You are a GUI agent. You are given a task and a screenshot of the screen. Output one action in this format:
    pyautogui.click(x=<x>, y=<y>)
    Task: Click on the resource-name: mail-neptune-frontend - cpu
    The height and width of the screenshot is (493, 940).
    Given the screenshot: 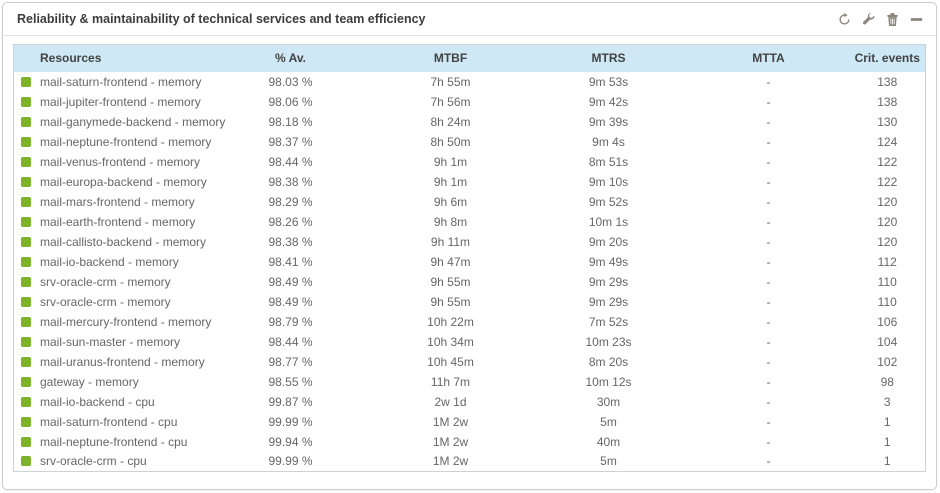 What is the action you would take?
    pyautogui.click(x=114, y=441)
    